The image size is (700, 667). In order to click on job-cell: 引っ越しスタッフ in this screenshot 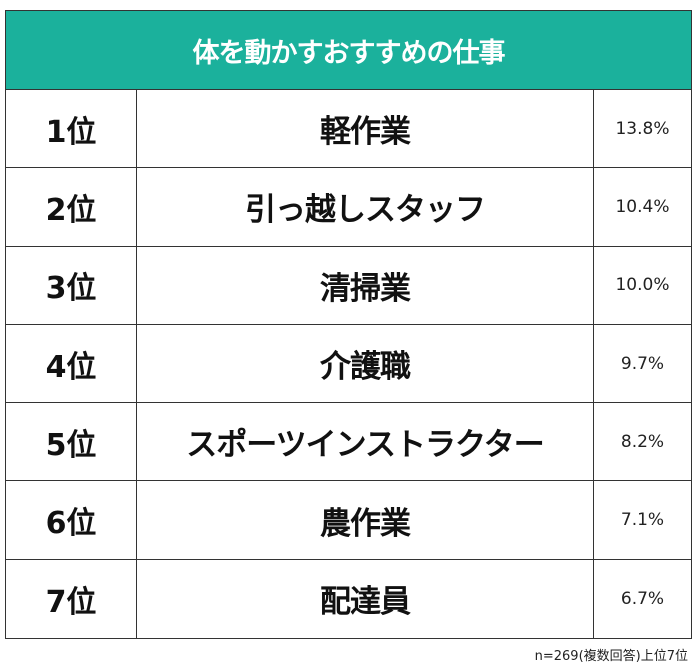, I will do `click(365, 207)`.